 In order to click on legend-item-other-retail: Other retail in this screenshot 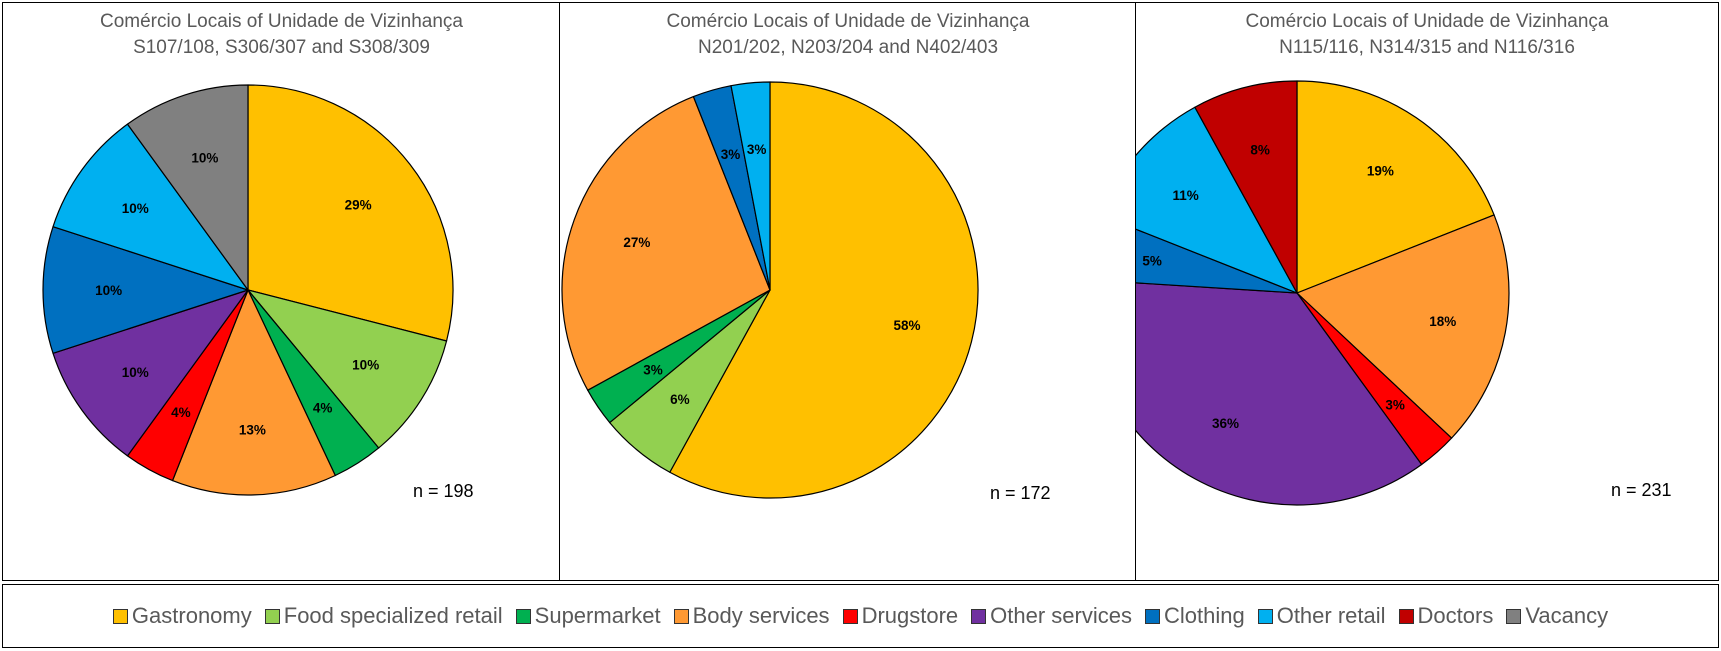, I will do `click(1321, 616)`.